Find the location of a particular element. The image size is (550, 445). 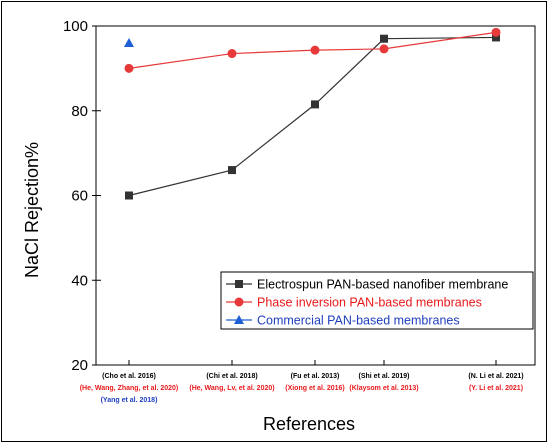

y-tick-label: 20 is located at coordinates (79, 365).